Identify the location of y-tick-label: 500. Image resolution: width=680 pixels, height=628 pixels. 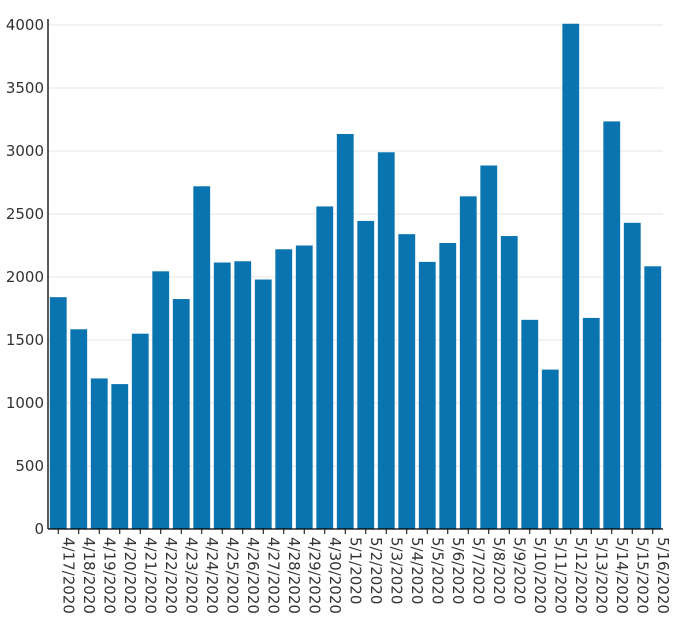
(29, 466).